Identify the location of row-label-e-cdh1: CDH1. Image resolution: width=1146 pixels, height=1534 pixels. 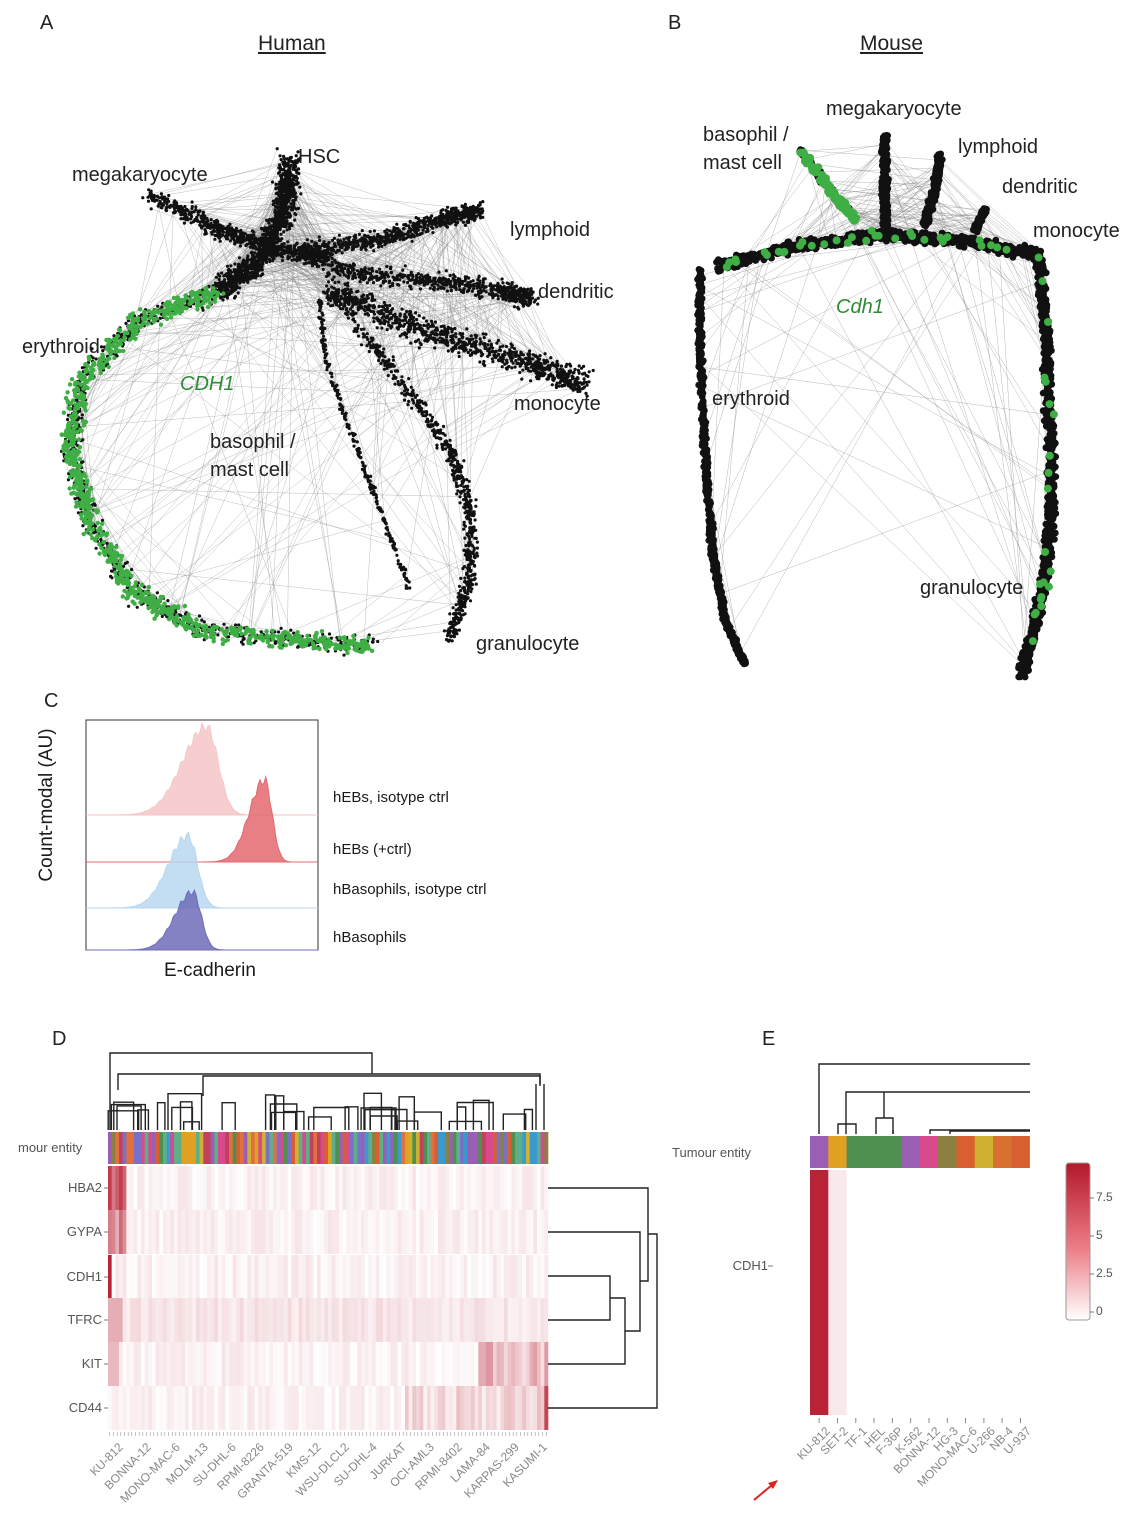
(750, 1265).